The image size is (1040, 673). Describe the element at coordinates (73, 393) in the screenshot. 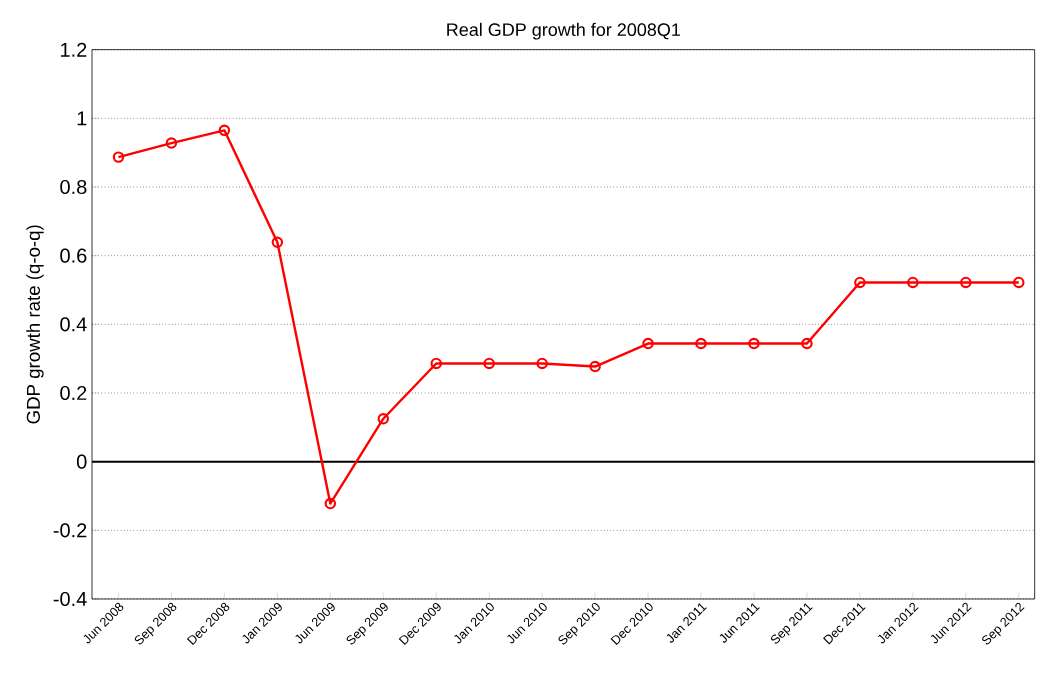

I see `y-tick-label: 0.2` at that location.